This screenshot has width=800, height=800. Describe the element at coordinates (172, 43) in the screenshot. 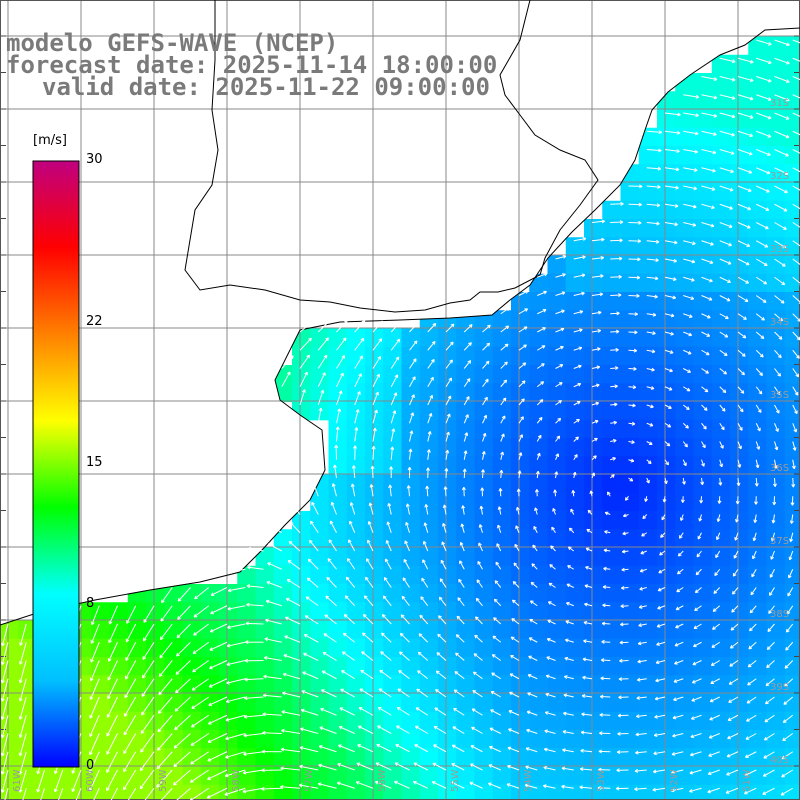

I see `title-model: modelo GEFS-WAVE (NCEP)` at that location.